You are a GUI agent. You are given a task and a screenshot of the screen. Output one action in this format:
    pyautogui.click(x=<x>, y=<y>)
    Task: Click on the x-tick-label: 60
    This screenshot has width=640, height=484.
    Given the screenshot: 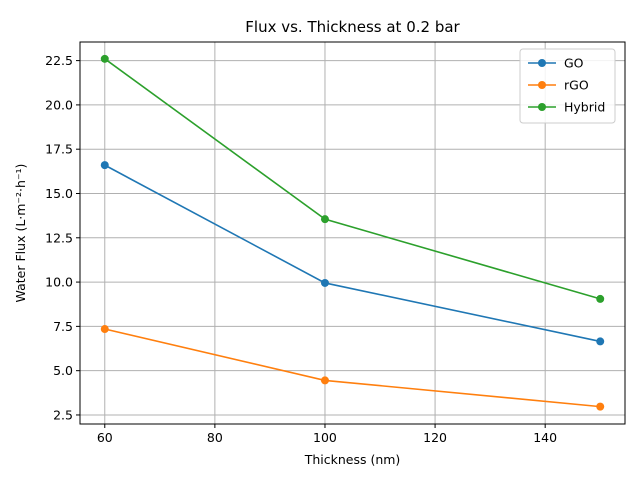 What is the action you would take?
    pyautogui.click(x=105, y=437)
    